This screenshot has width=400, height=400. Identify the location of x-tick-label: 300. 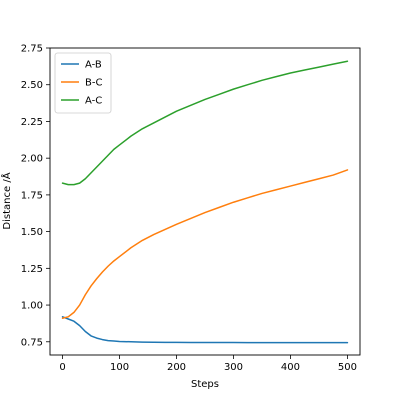
(233, 367).